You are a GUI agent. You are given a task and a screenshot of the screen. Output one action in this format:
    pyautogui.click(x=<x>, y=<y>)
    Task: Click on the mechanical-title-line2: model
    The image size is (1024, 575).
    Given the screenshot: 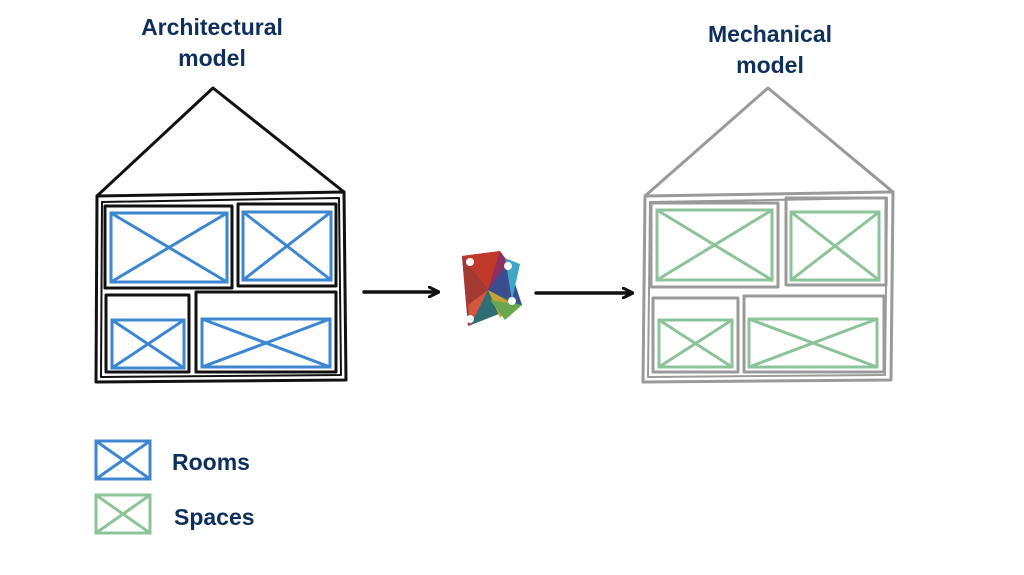 What is the action you would take?
    pyautogui.click(x=770, y=65)
    